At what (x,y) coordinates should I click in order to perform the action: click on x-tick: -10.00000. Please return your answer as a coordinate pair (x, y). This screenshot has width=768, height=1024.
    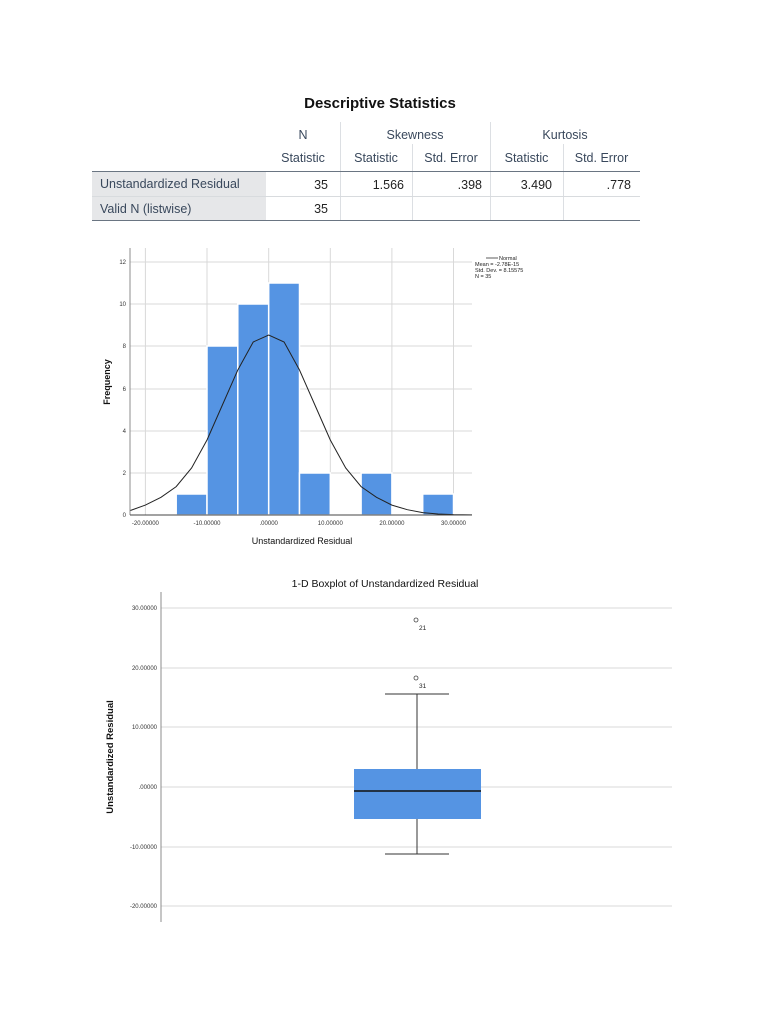
    Looking at the image, I should click on (207, 524).